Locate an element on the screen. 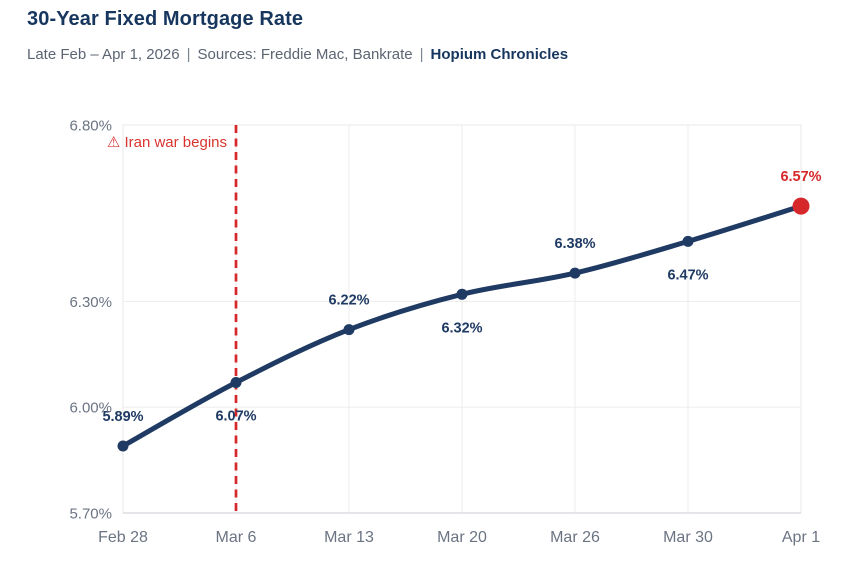 This screenshot has height=577, width=862. data-point-label: 5.89% is located at coordinates (122, 417).